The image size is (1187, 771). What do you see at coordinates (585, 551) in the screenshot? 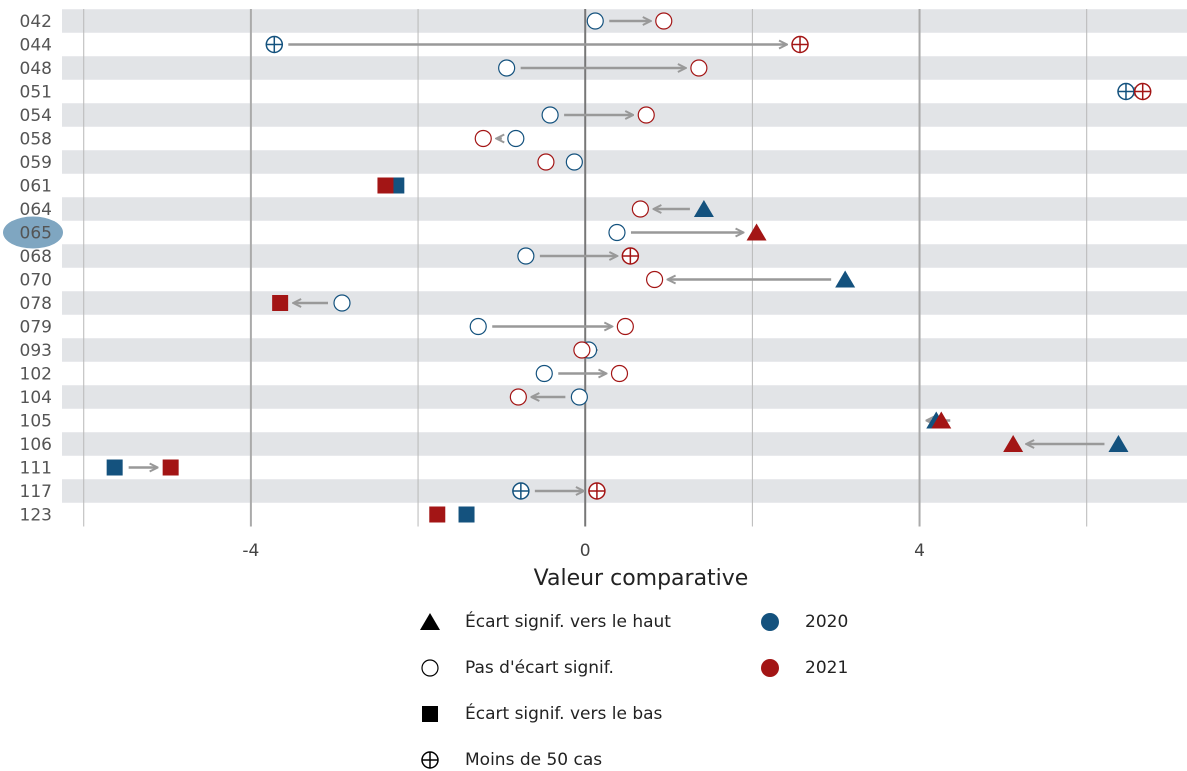
I see `x-tick-label: 0` at bounding box center [585, 551].